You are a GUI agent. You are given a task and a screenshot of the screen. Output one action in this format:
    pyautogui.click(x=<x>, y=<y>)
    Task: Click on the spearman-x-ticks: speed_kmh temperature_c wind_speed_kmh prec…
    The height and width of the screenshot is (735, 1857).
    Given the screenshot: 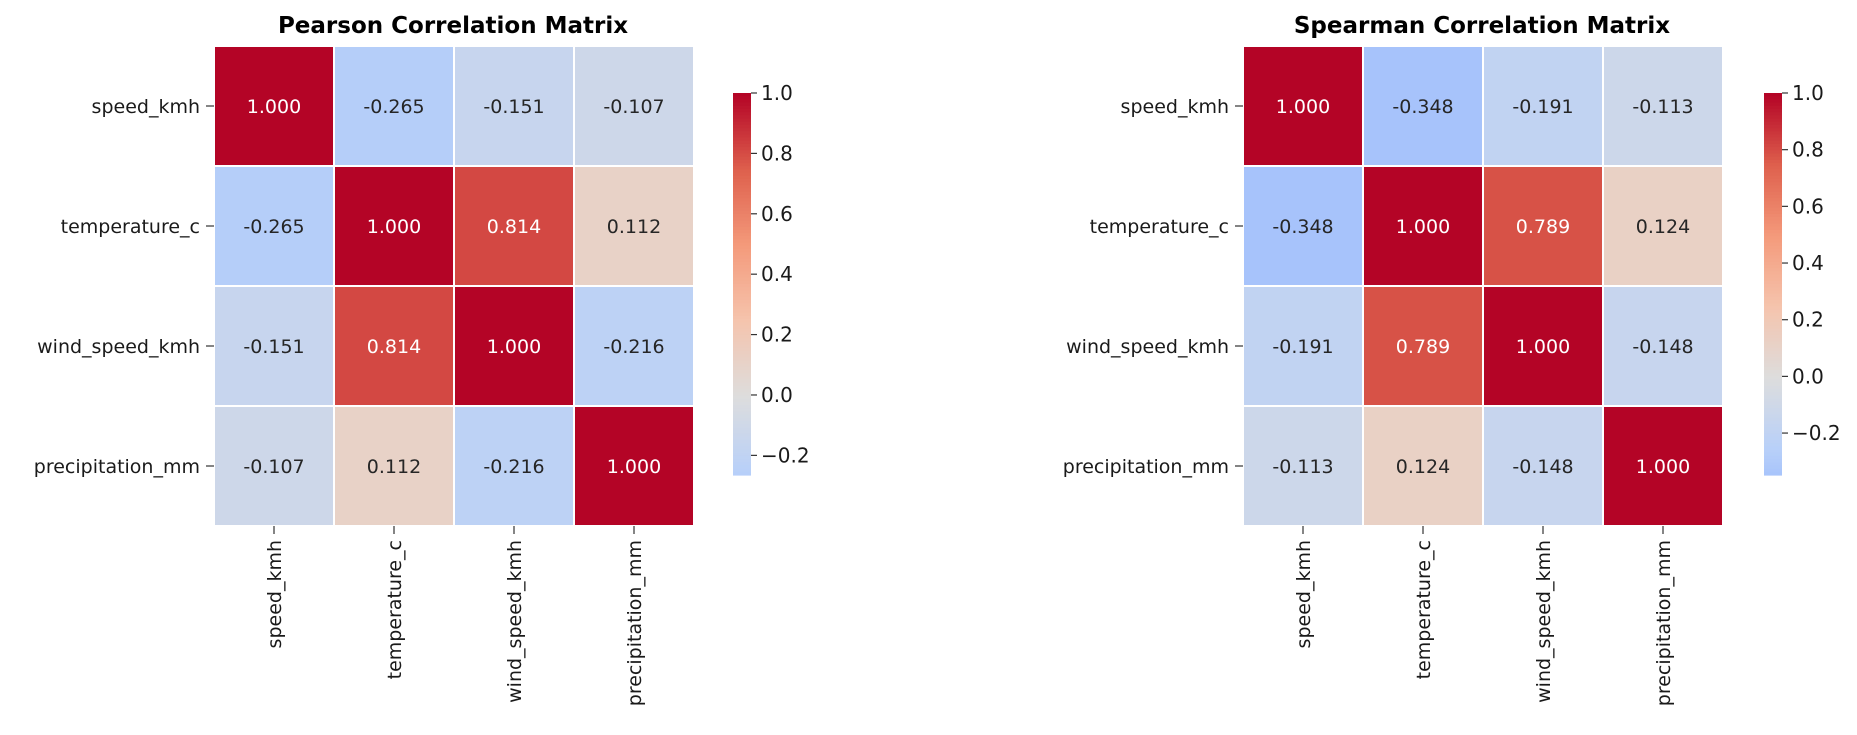 What is the action you would take?
    pyautogui.click(x=1484, y=616)
    